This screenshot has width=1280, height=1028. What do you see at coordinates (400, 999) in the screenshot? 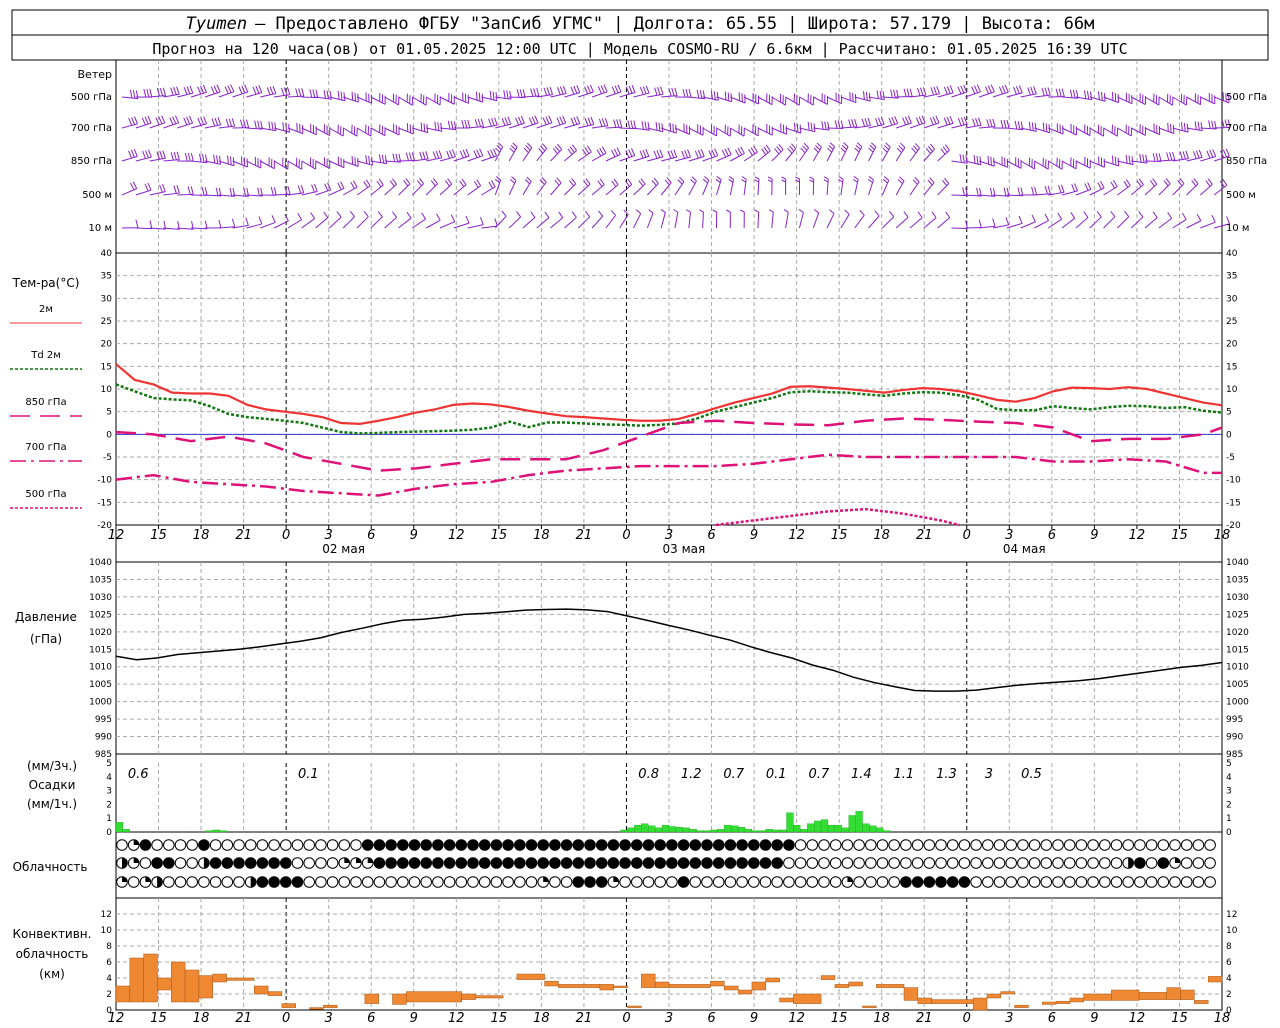
I see `conv-bar` at bounding box center [400, 999].